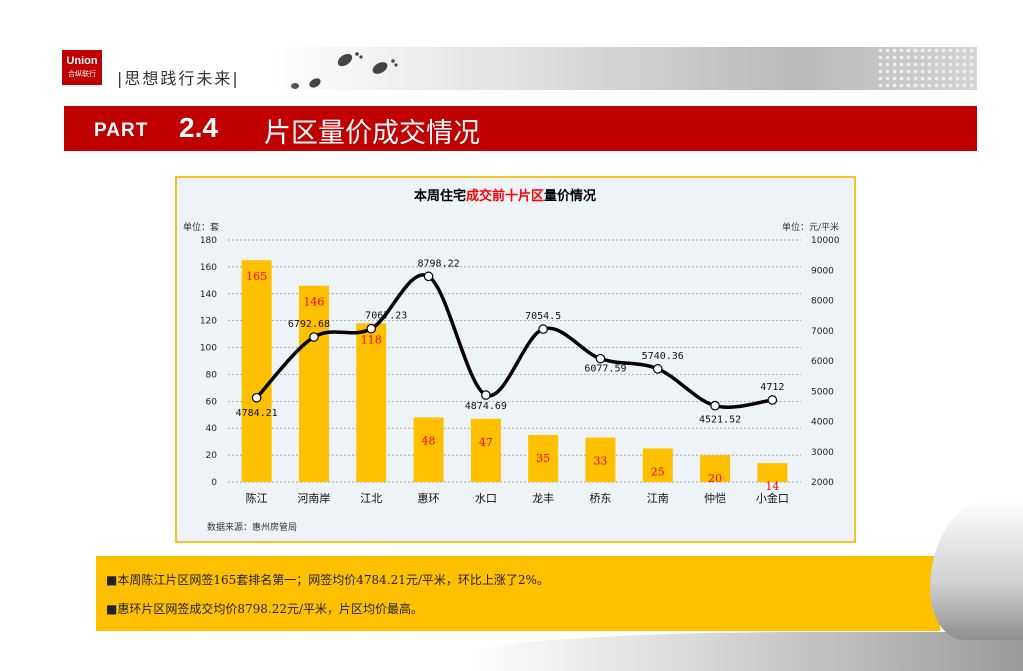  I want to click on y-right-tick: 3000, so click(822, 453).